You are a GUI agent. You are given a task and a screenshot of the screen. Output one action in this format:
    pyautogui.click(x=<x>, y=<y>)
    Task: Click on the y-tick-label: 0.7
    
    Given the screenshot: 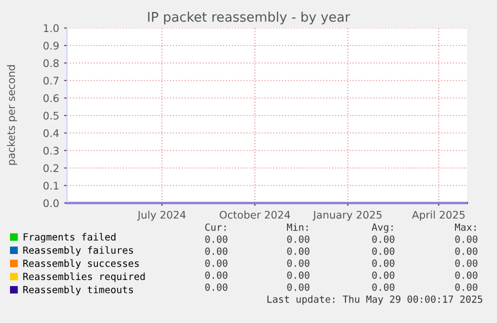 What is the action you would take?
    pyautogui.click(x=50, y=80)
    